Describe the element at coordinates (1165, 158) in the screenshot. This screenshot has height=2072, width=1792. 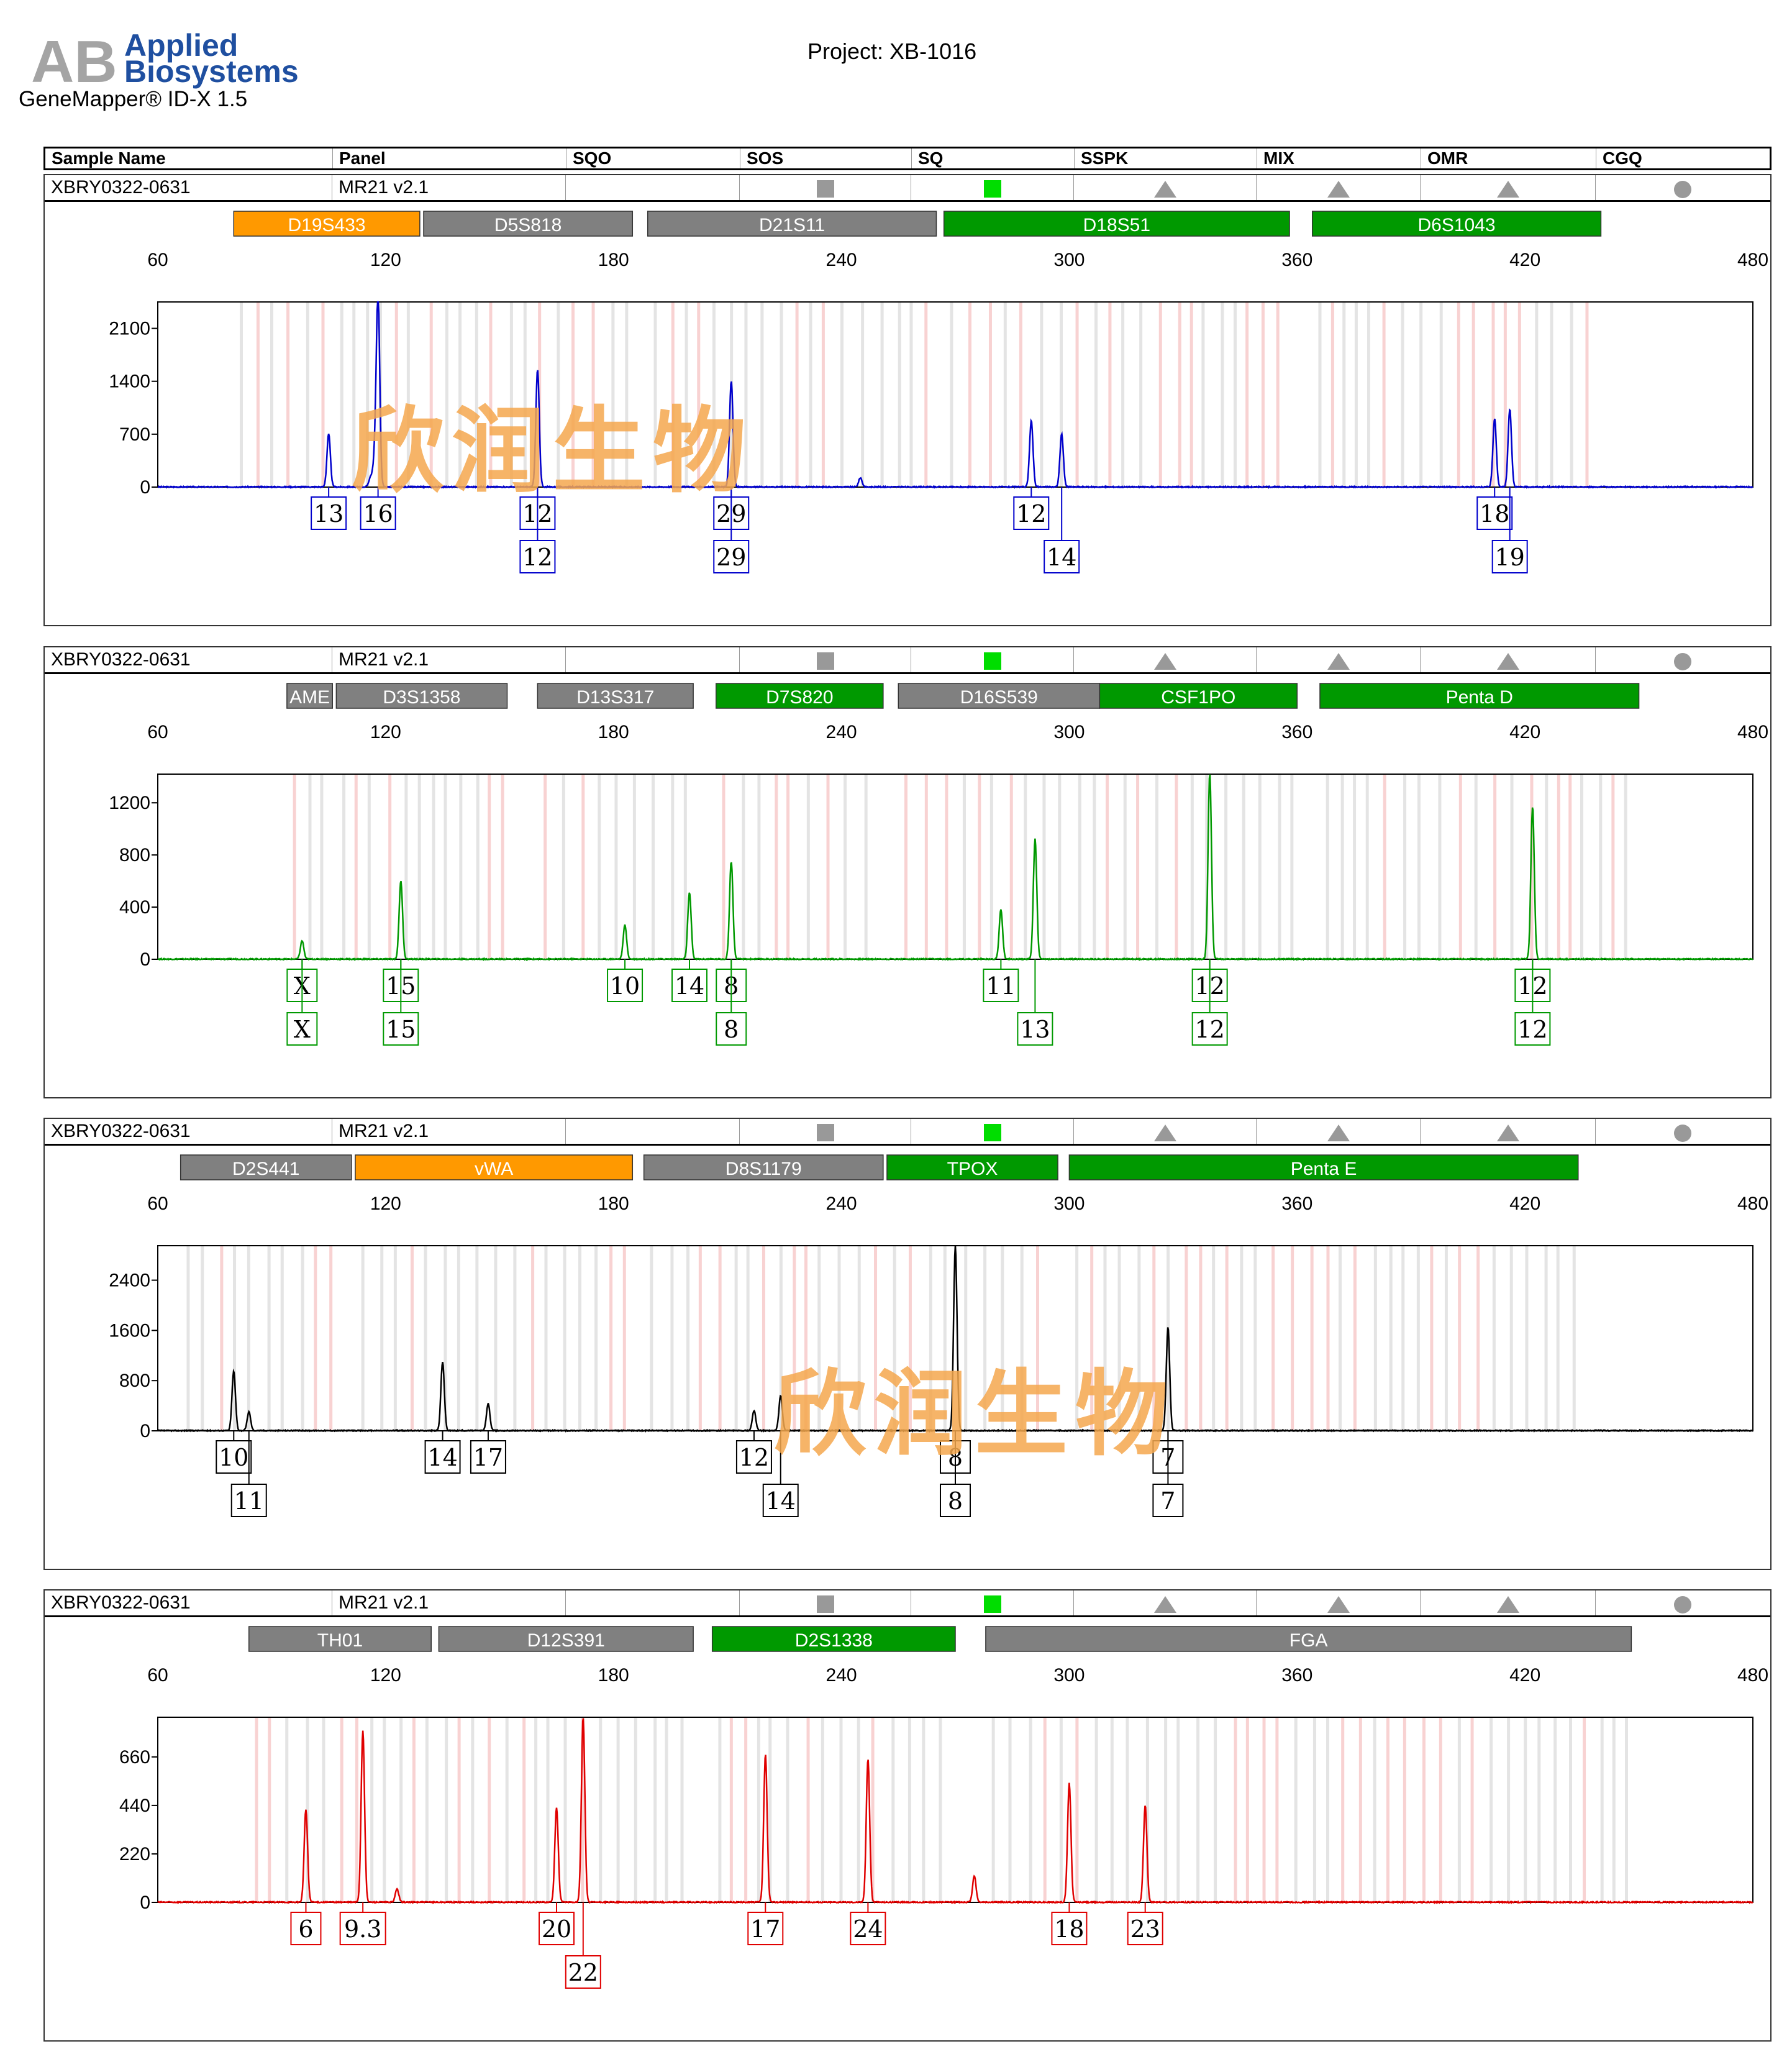
I see `column-header-sspk: SSPK` at that location.